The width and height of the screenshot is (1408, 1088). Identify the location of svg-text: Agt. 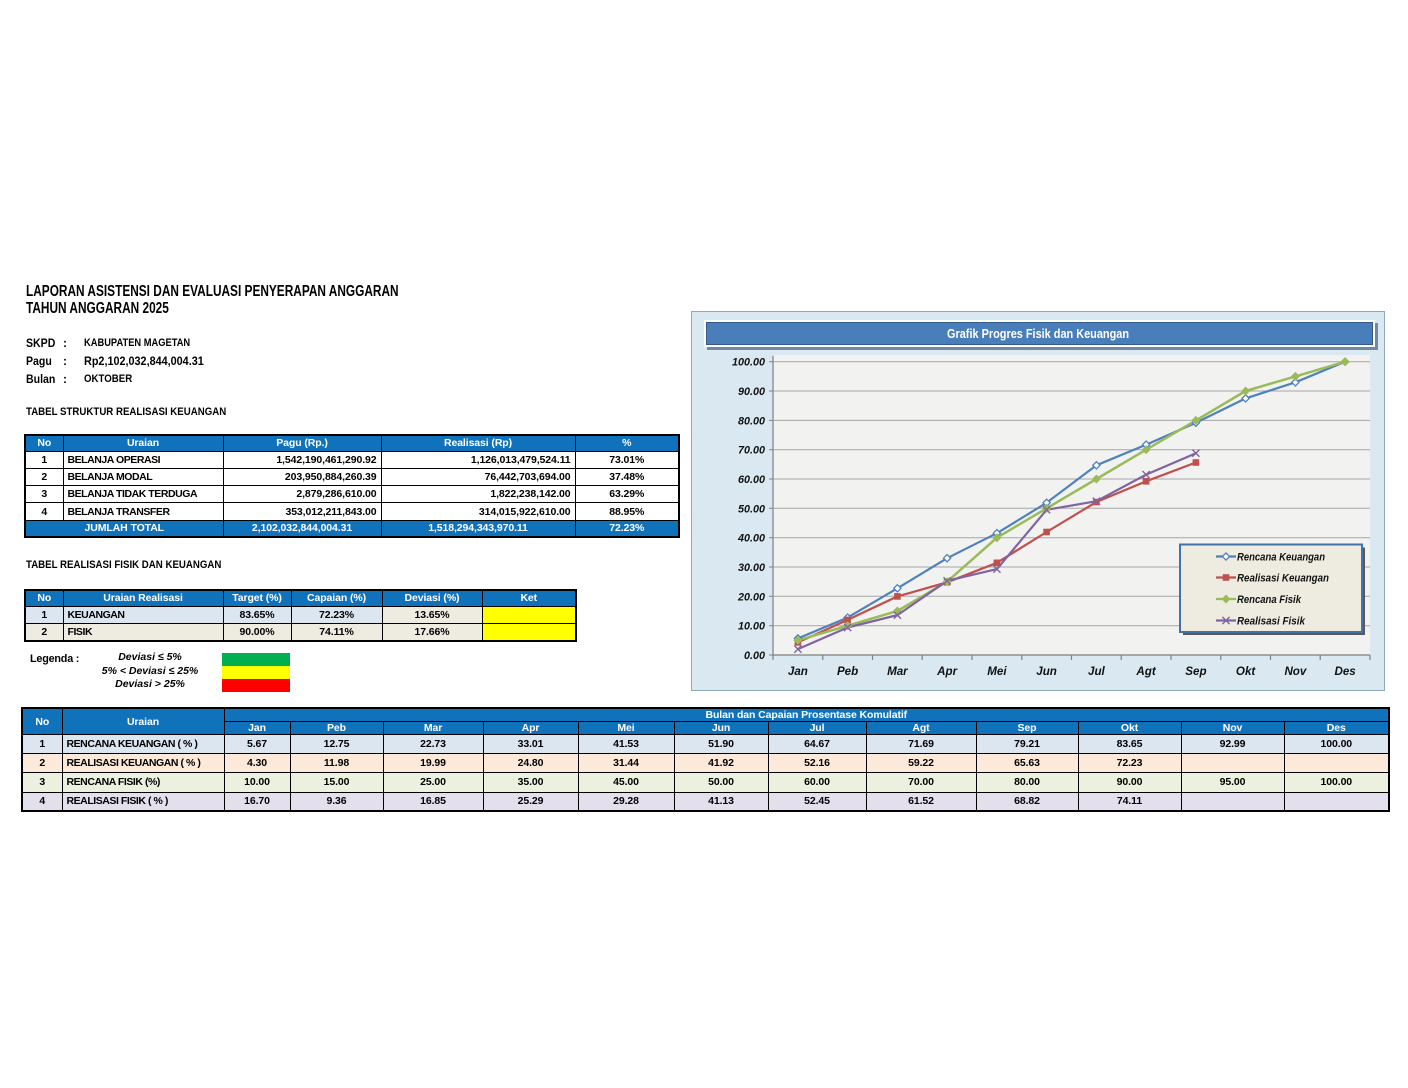
(1145, 671).